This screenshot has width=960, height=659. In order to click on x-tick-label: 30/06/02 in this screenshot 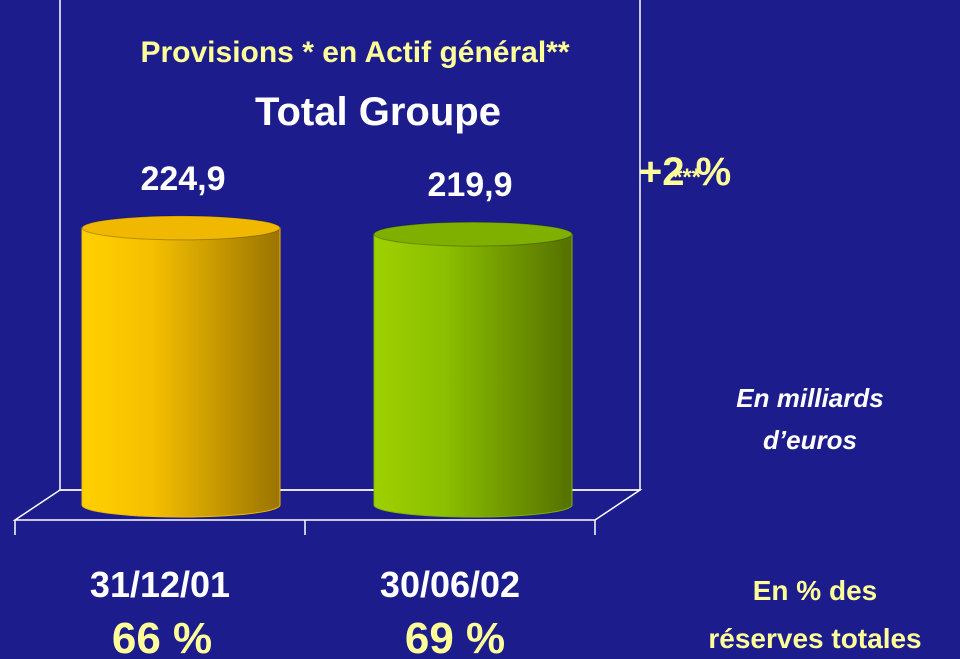, I will do `click(450, 584)`.